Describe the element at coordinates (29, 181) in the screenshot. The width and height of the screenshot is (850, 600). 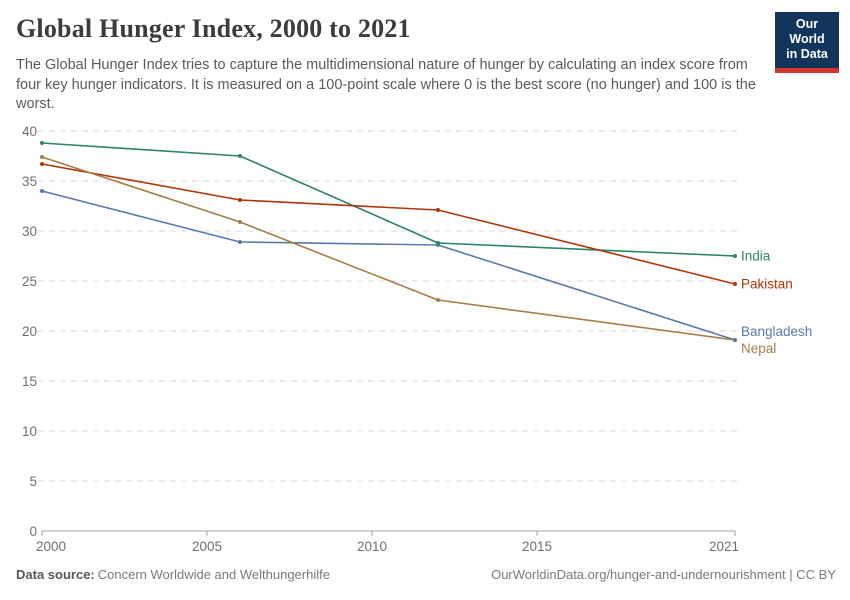
I see `y-tick-label: 35` at that location.